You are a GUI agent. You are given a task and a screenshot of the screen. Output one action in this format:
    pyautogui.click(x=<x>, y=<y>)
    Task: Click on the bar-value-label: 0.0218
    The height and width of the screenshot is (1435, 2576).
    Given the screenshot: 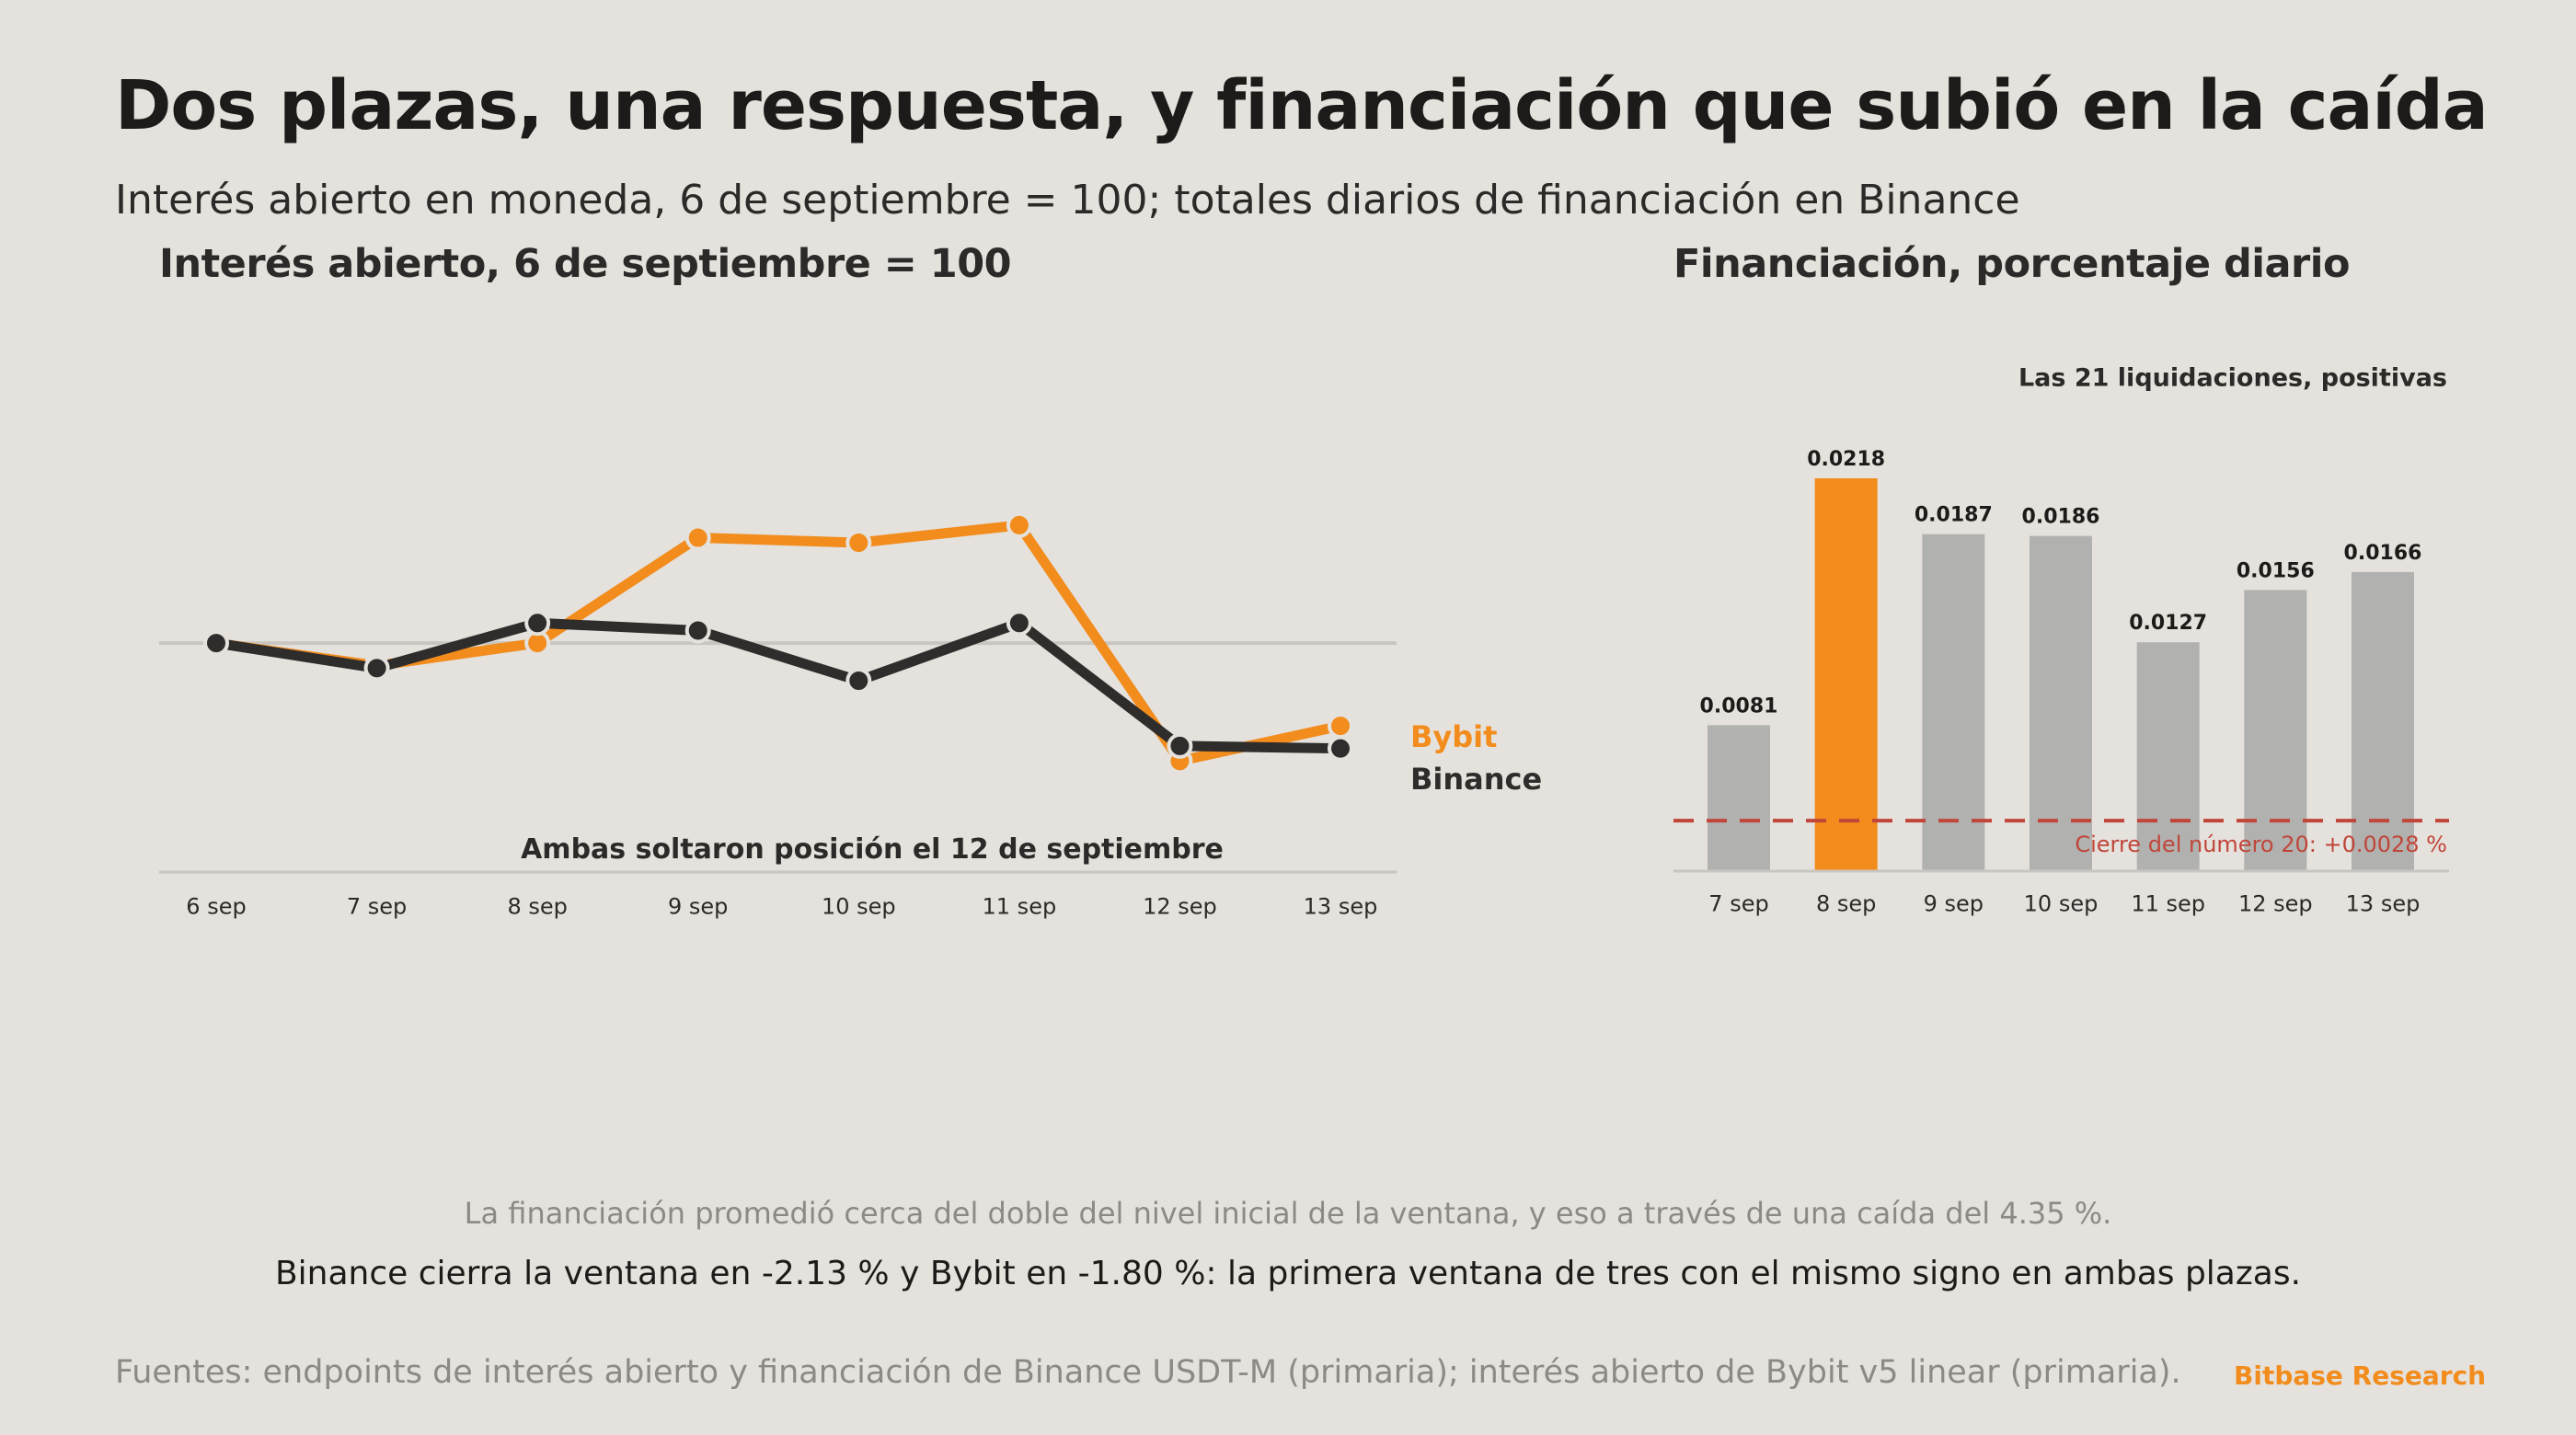 What is the action you would take?
    pyautogui.click(x=1846, y=459)
    